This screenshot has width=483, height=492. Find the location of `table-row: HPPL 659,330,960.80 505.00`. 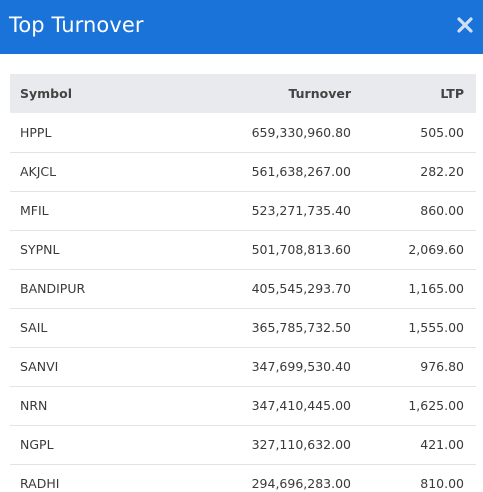

table-row: HPPL 659,330,960.80 505.00 is located at coordinates (243, 133).